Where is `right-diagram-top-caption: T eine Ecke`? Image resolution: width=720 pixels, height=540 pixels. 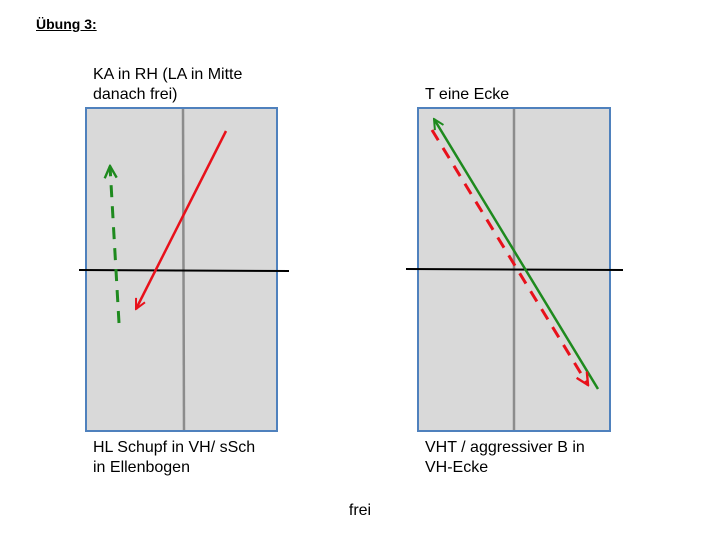 right-diagram-top-caption: T eine Ecke is located at coordinates (467, 95).